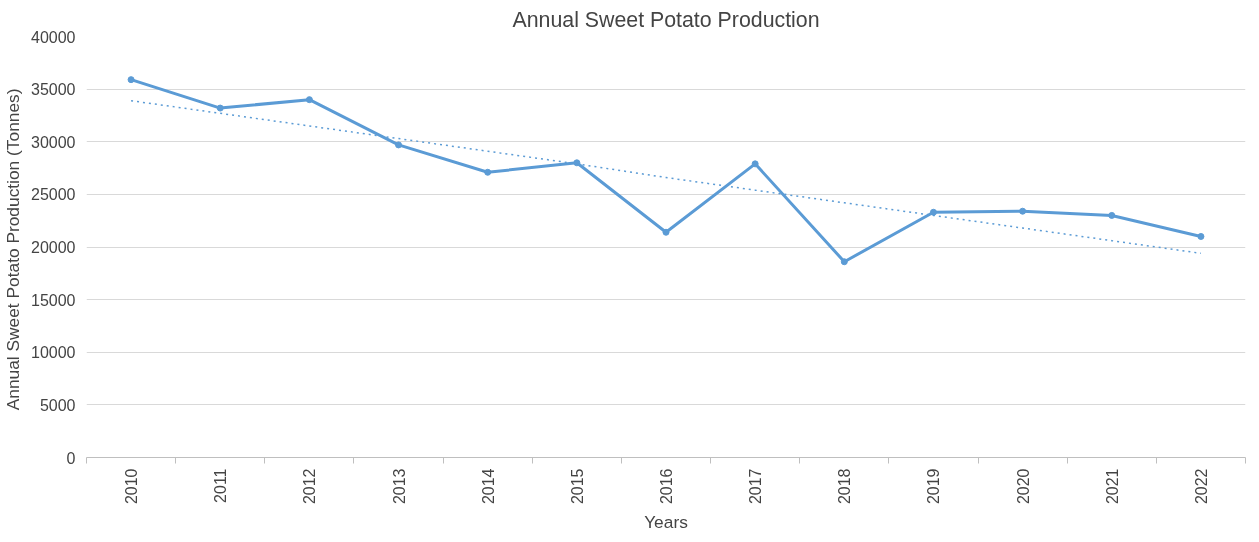 The image size is (1259, 542). Describe the element at coordinates (57, 405) in the screenshot. I see `y-tick-label: 5000` at that location.